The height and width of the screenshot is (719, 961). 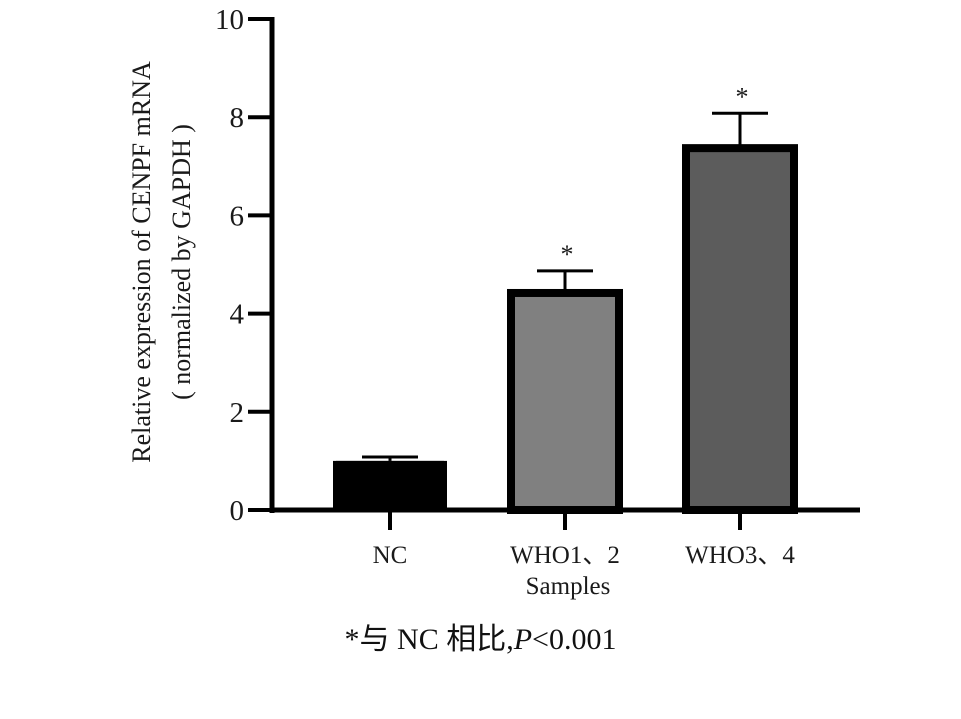 What do you see at coordinates (229, 20) in the screenshot?
I see `y-tick-label: 10` at bounding box center [229, 20].